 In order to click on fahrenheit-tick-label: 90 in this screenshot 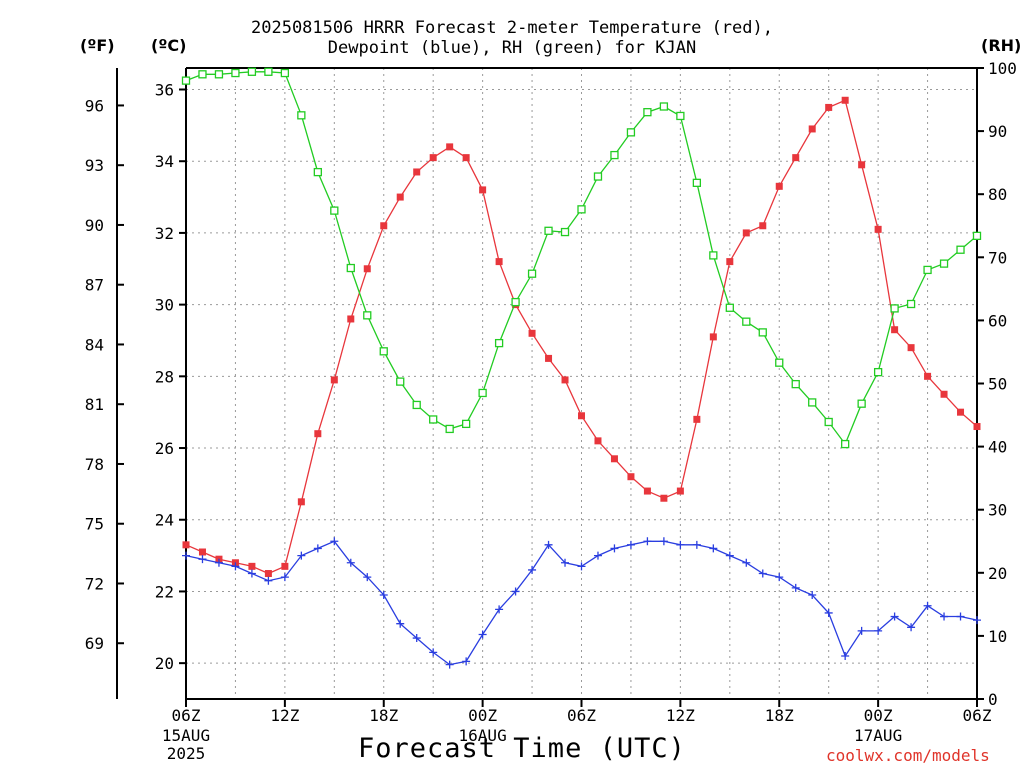, I will do `click(94, 225)`.